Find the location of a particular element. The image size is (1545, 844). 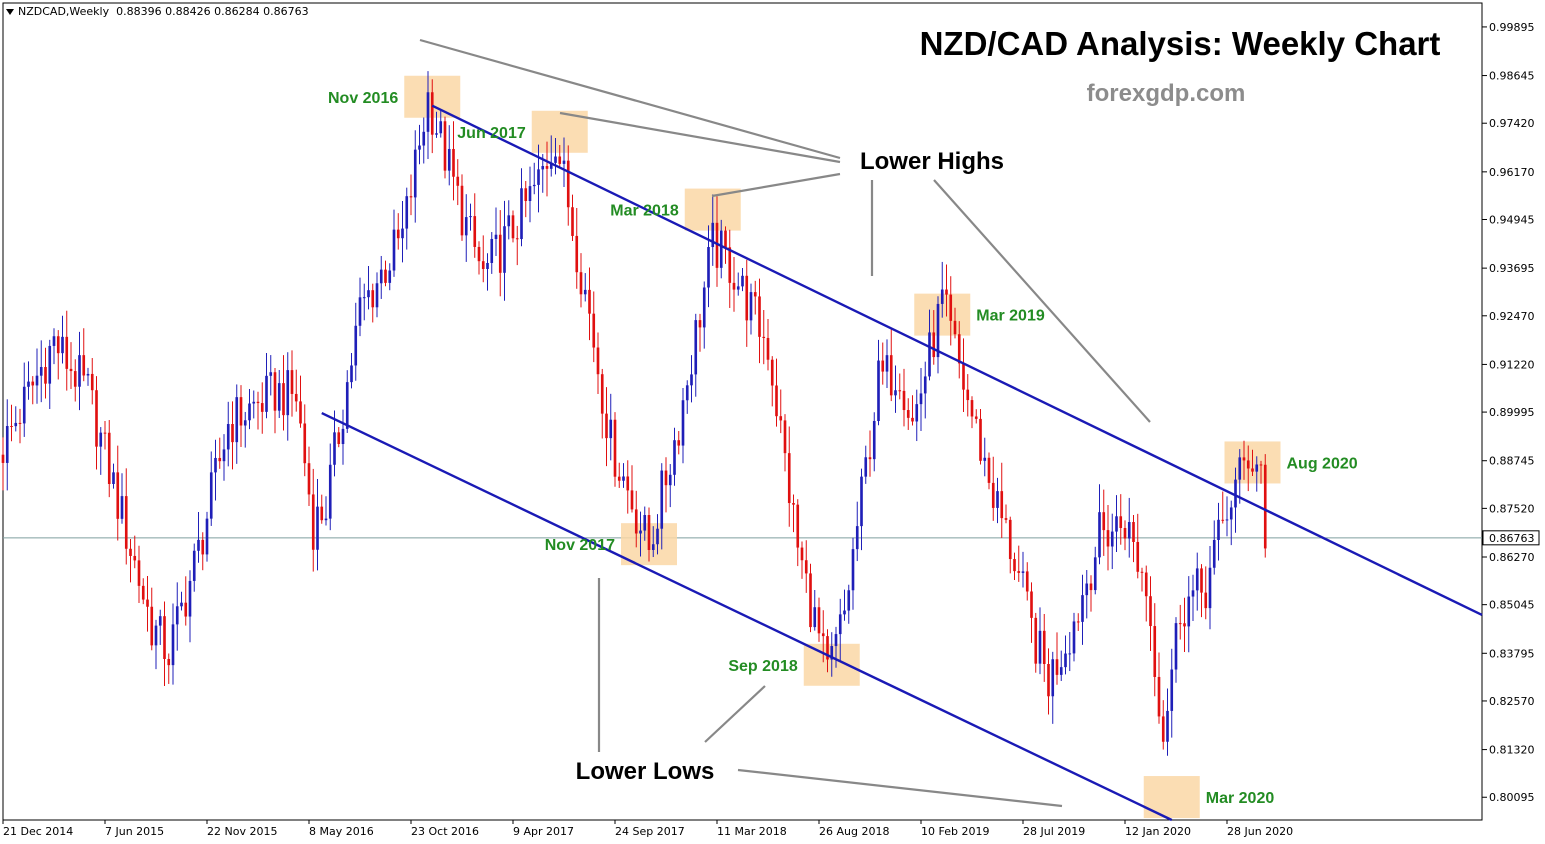

x-tick-label: 28 Jun 2020 is located at coordinates (1260, 831).